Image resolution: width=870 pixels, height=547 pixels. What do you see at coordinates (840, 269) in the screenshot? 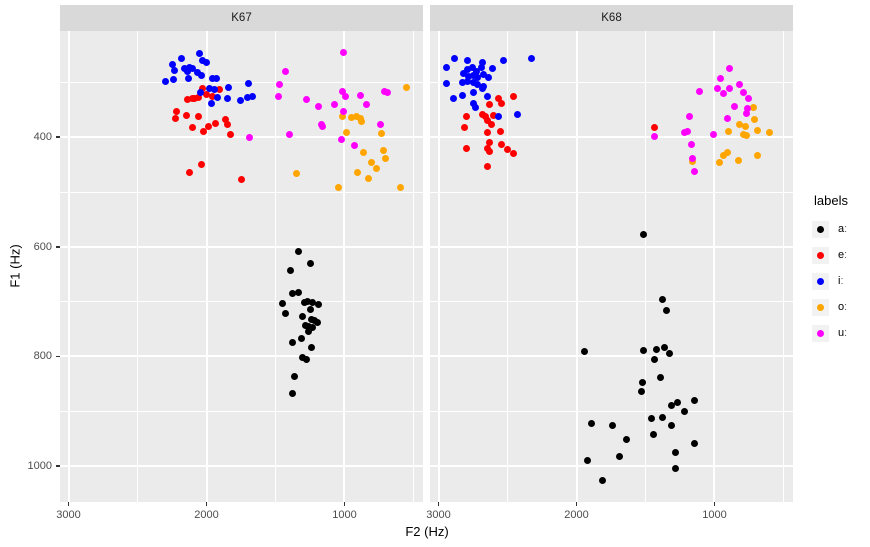
I see `legend: labels aː eː iː oː uː` at bounding box center [840, 269].